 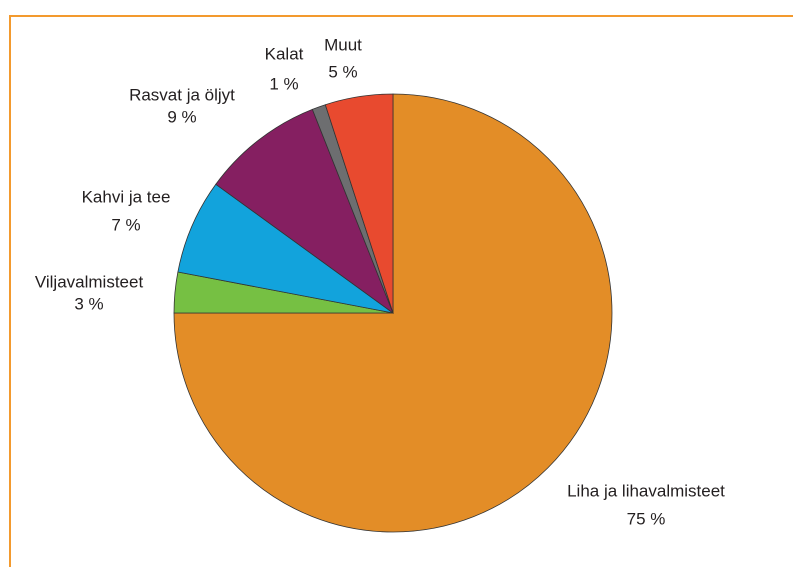 What do you see at coordinates (182, 94) in the screenshot?
I see `slice-label: Rasvat ja öljyt` at bounding box center [182, 94].